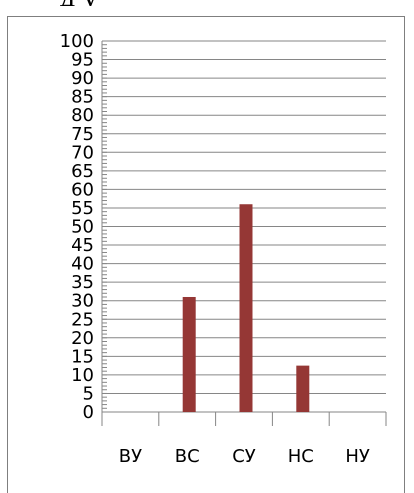 This screenshot has width=414, height=493. What do you see at coordinates (82, 189) in the screenshot?
I see `y-tick-label: 60` at bounding box center [82, 189].